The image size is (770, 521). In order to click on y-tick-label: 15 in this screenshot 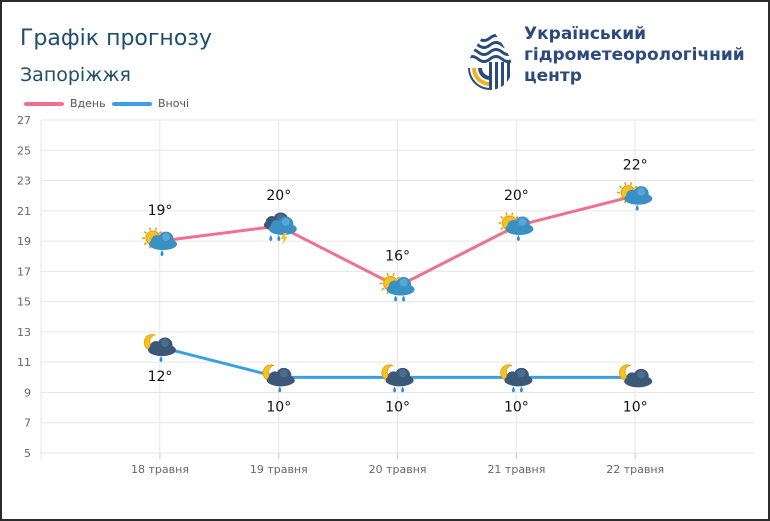, I will do `click(24, 302)`.